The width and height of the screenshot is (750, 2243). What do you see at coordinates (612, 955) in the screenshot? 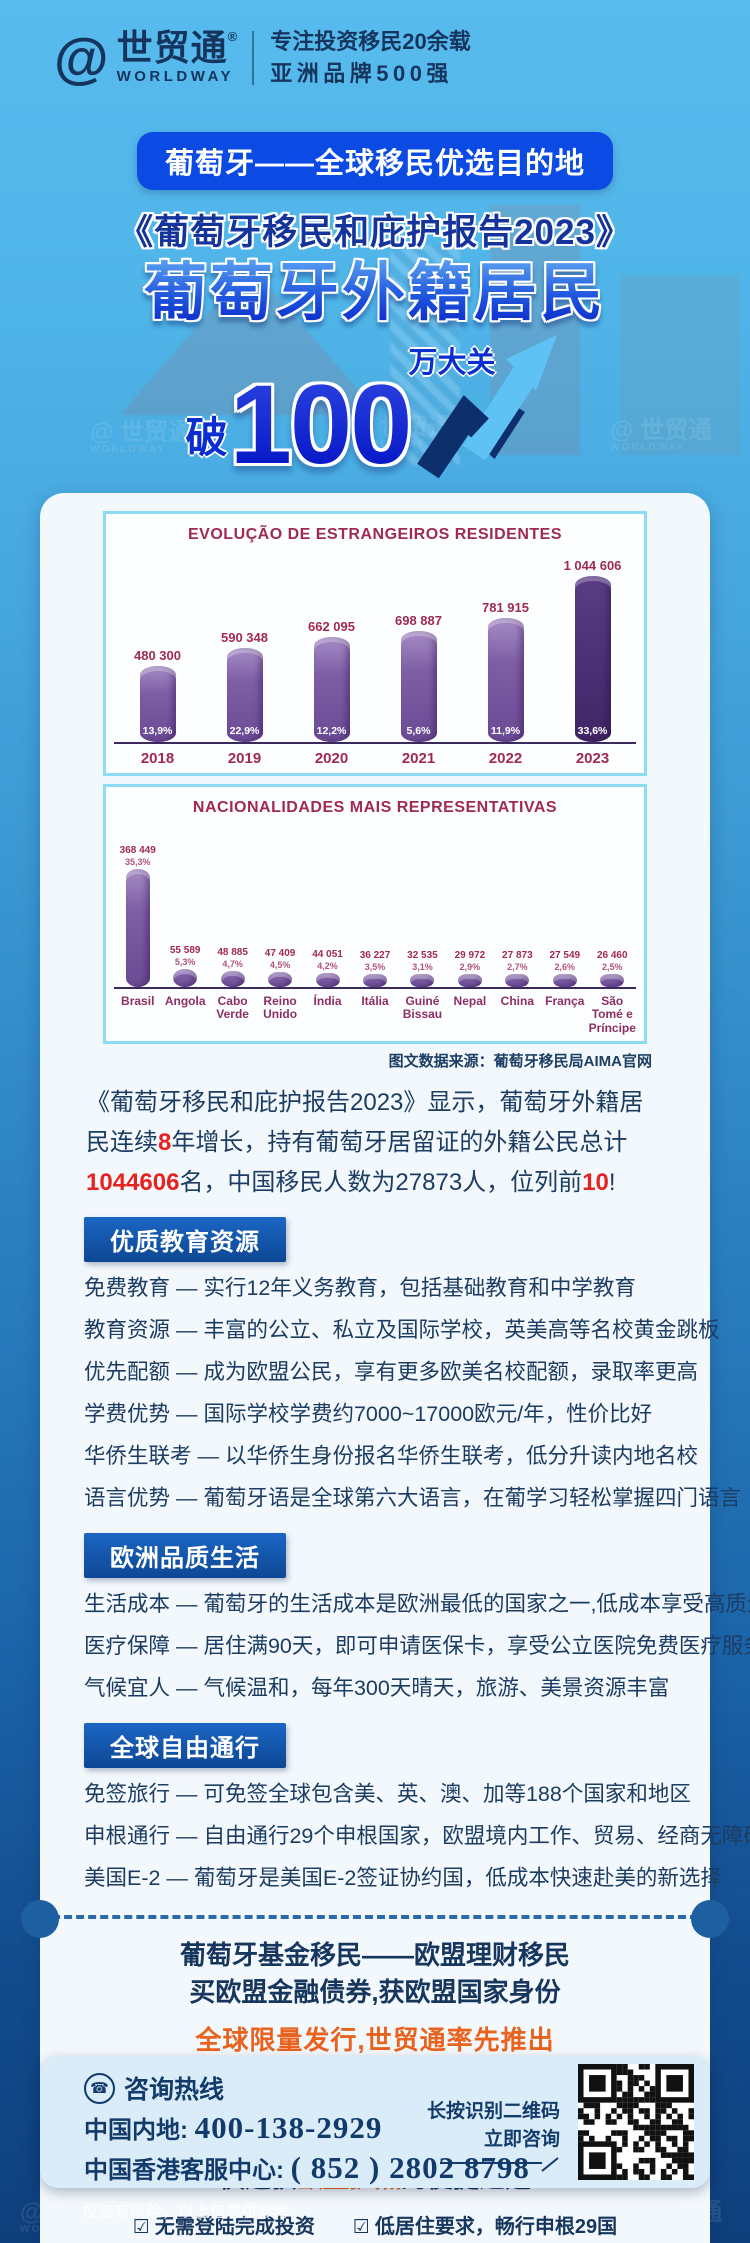
I see `bar-value-label: 26 460` at bounding box center [612, 955].